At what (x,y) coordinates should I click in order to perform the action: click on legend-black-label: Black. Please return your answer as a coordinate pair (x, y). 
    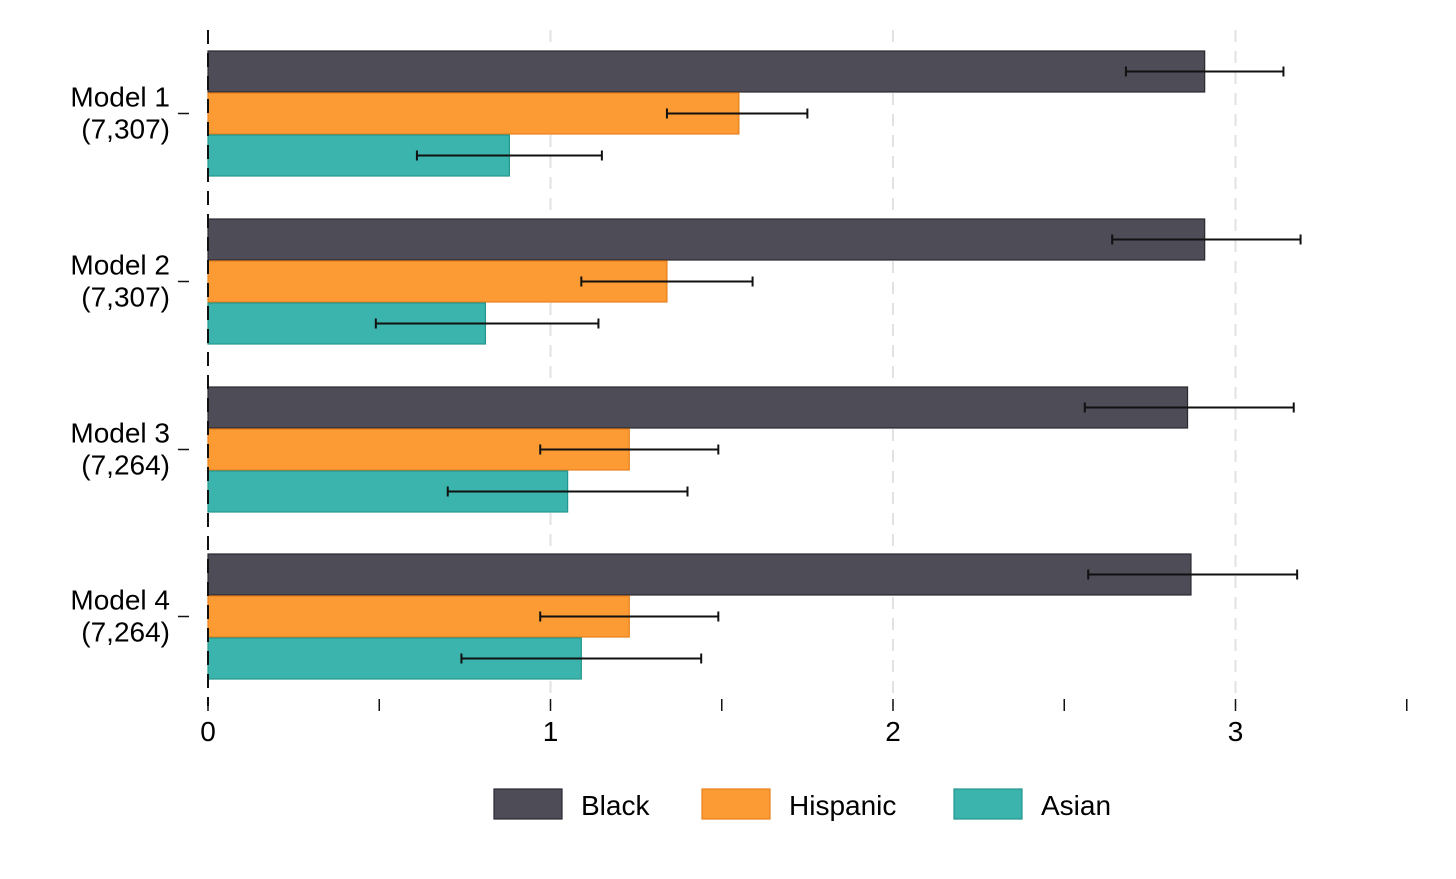
    Looking at the image, I should click on (615, 805).